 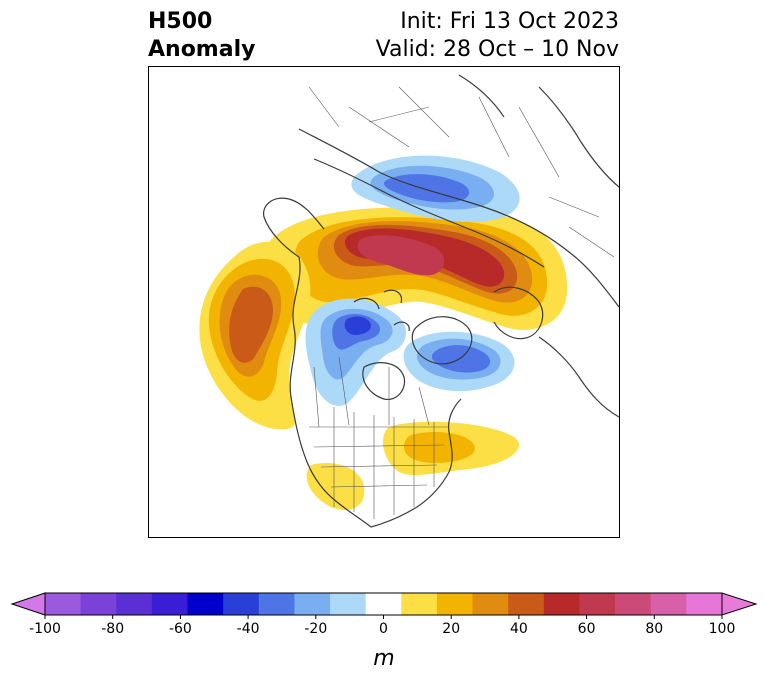 I want to click on colorbar: -100 -80 -60 -40 -20 0 20 40 60 80 100, so click(x=384, y=613).